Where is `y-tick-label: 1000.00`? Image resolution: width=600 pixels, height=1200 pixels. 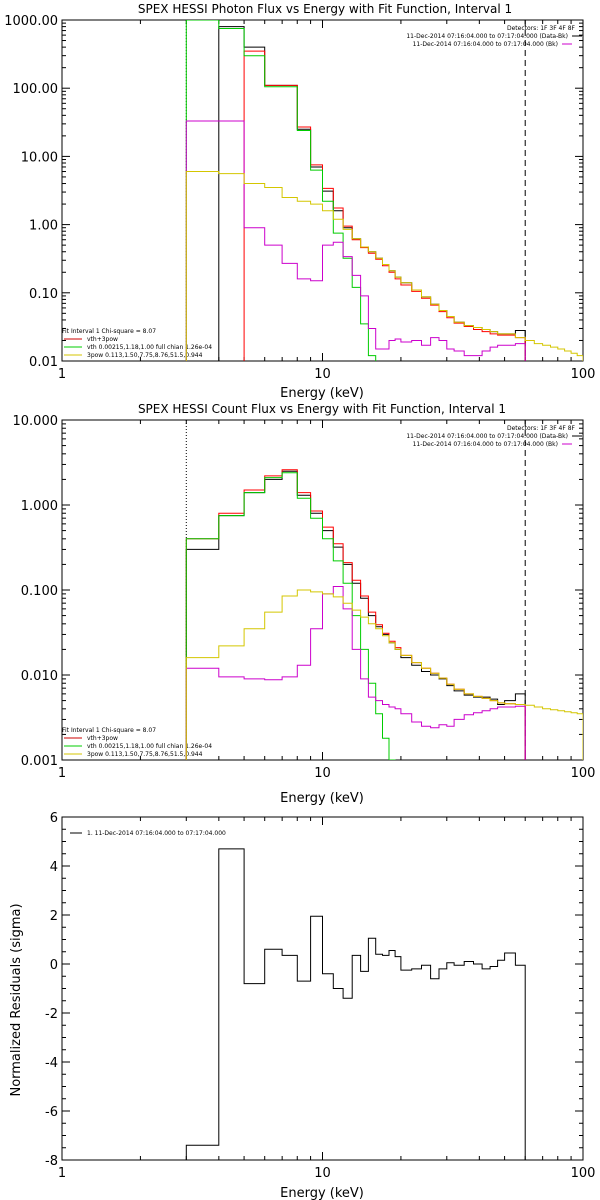 y-tick-label: 1000.00 is located at coordinates (31, 21).